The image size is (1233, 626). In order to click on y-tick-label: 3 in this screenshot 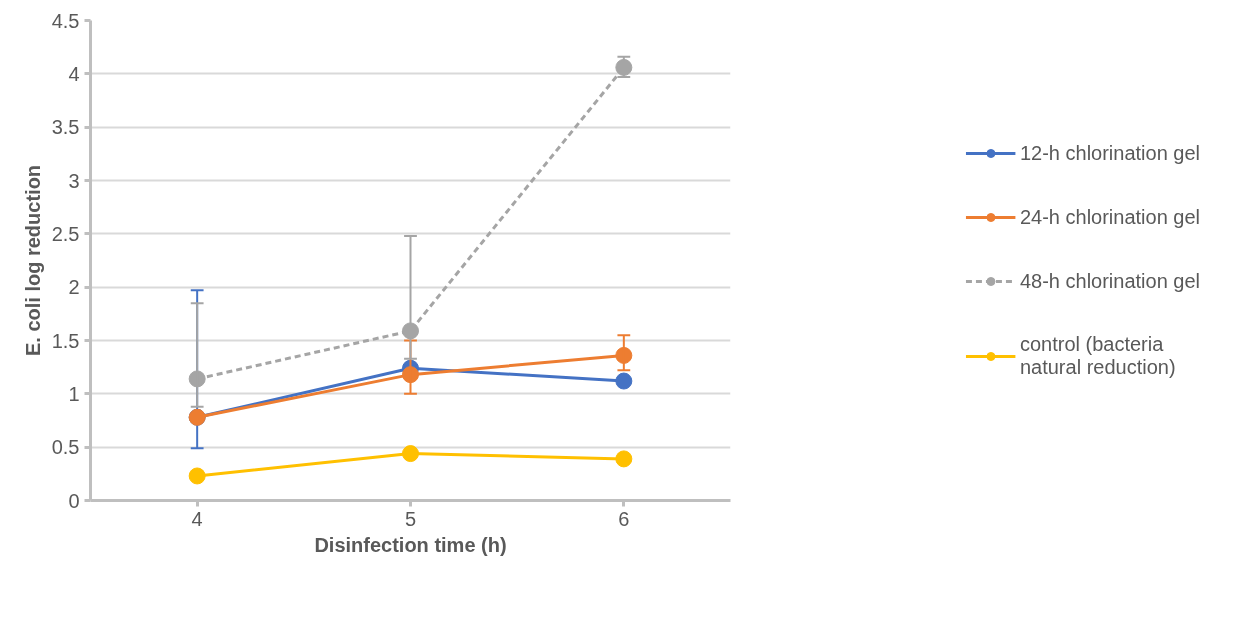, I will do `click(74, 180)`.